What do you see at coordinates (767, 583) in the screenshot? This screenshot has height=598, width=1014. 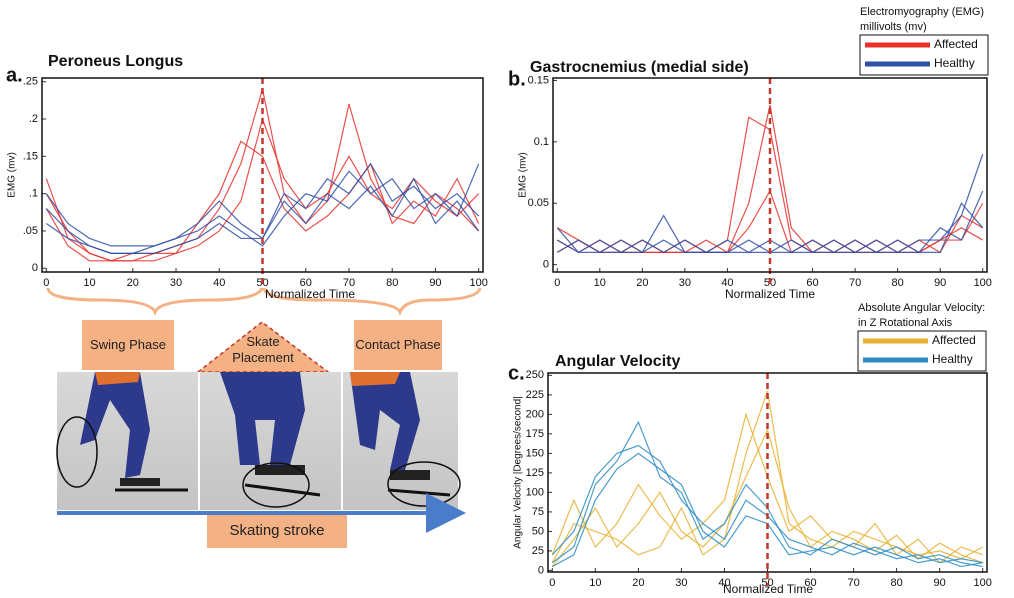 I see `x-tick-label: 50` at bounding box center [767, 583].